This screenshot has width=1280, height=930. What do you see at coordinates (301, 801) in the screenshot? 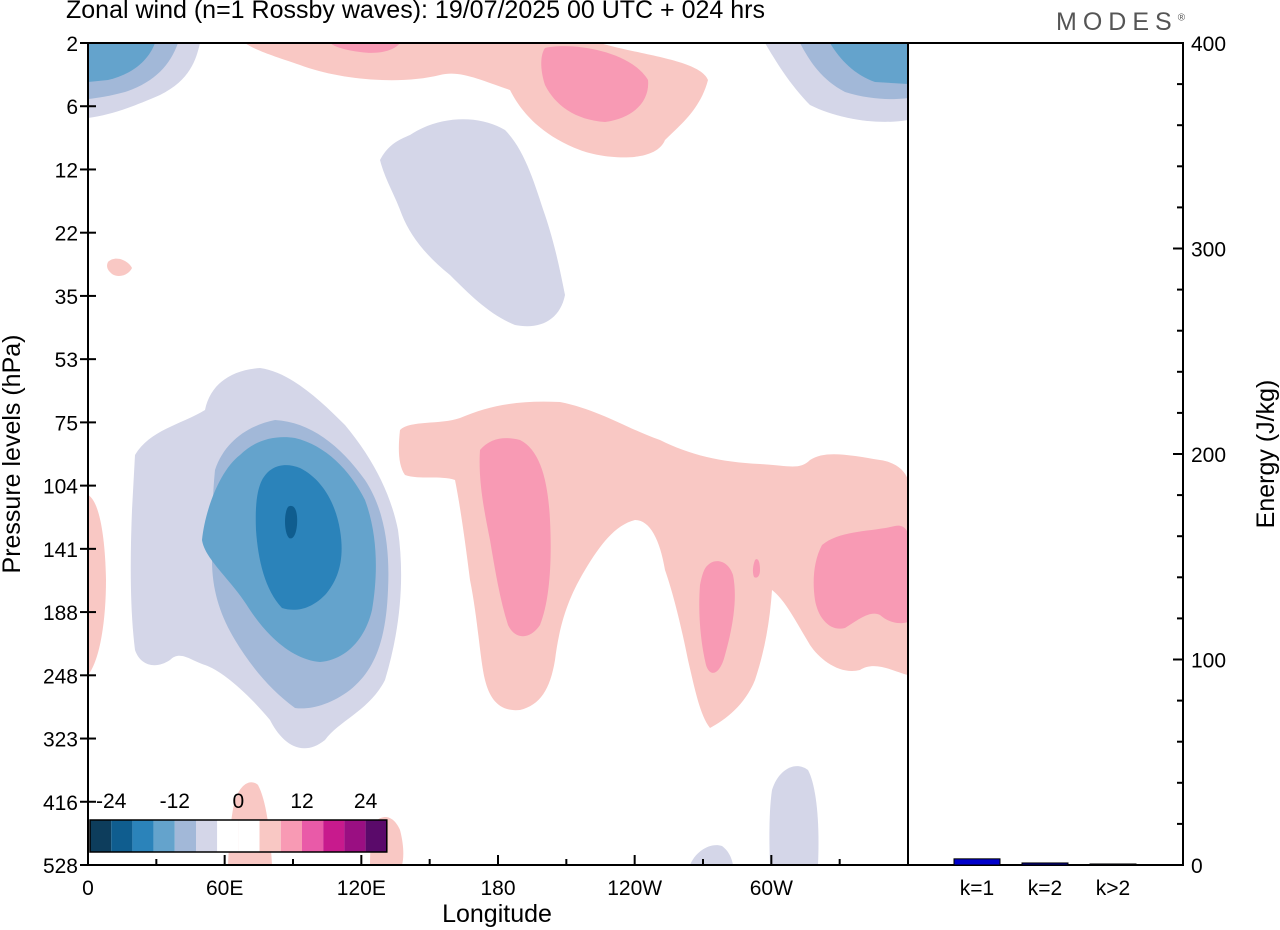
I see `colorbar-label: 12` at bounding box center [301, 801].